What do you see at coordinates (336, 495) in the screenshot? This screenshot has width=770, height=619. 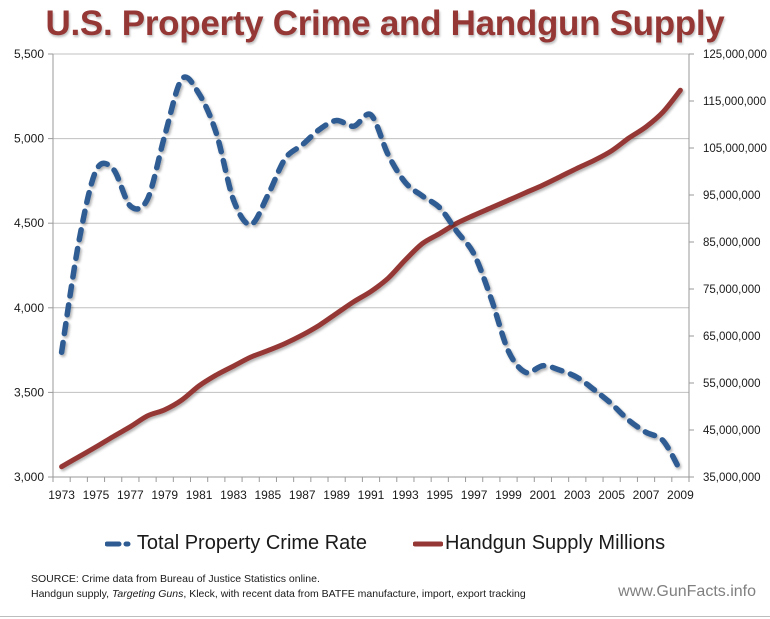 I see `x-tick-label: 1989` at bounding box center [336, 495].